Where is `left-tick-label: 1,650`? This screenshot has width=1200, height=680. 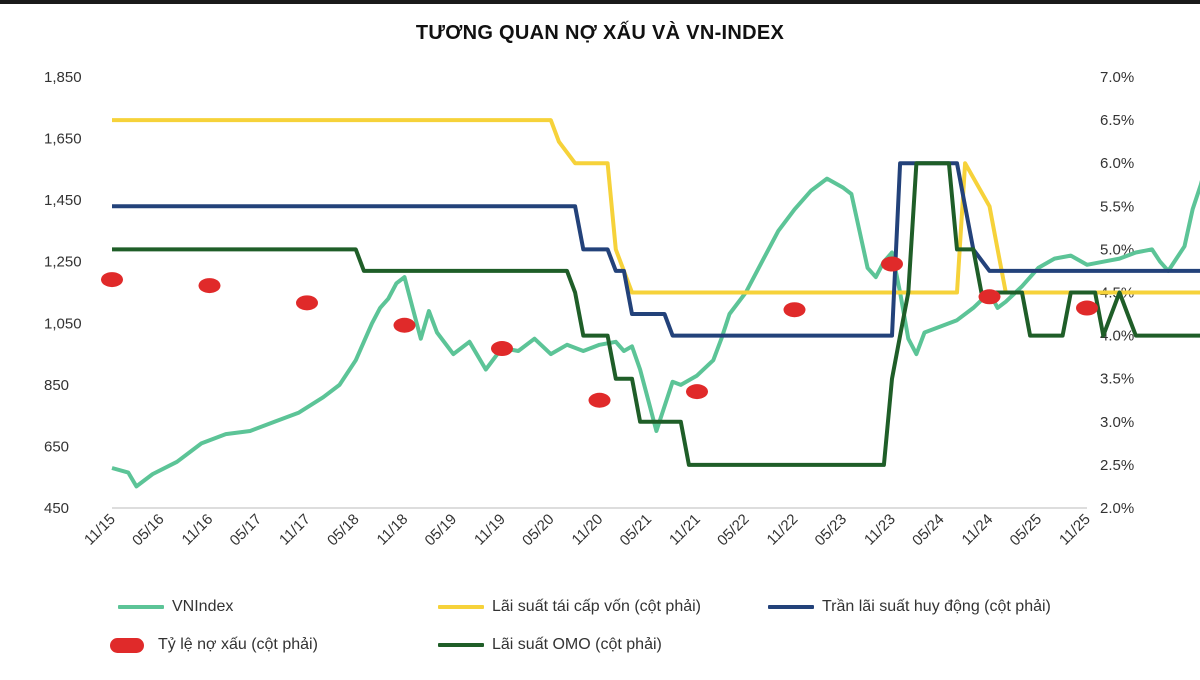 left-tick-label: 1,650 is located at coordinates (63, 139).